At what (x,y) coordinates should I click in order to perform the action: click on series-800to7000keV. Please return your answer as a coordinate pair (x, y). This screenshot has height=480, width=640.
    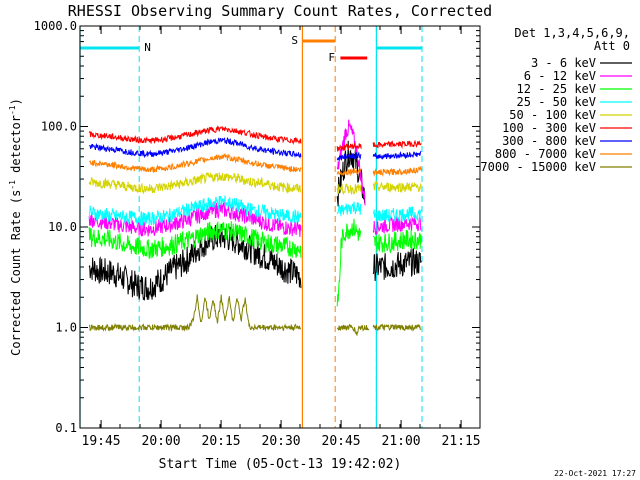
    Looking at the image, I should click on (255, 165).